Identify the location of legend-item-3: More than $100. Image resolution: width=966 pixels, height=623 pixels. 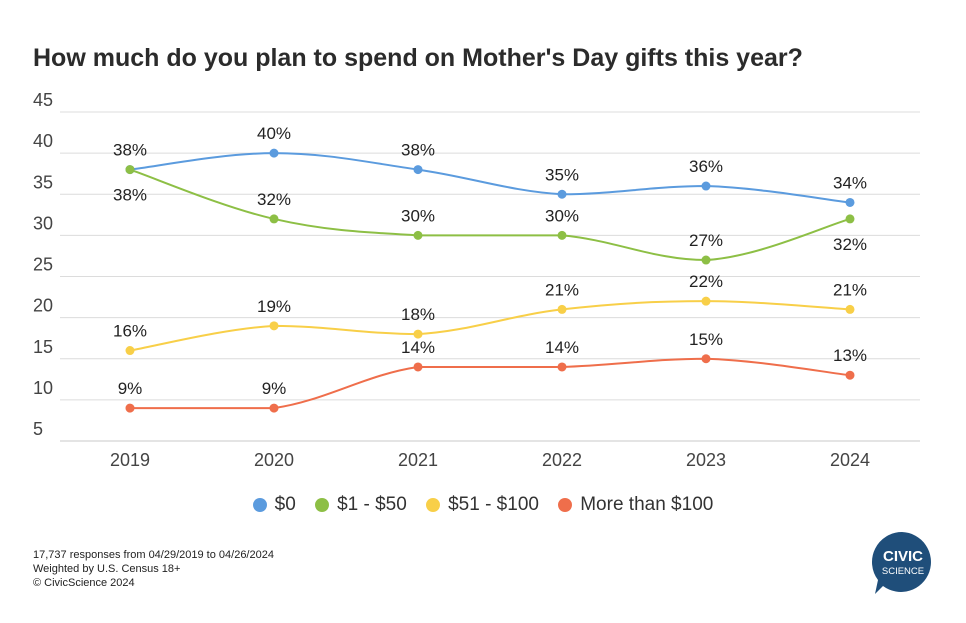
(635, 505).